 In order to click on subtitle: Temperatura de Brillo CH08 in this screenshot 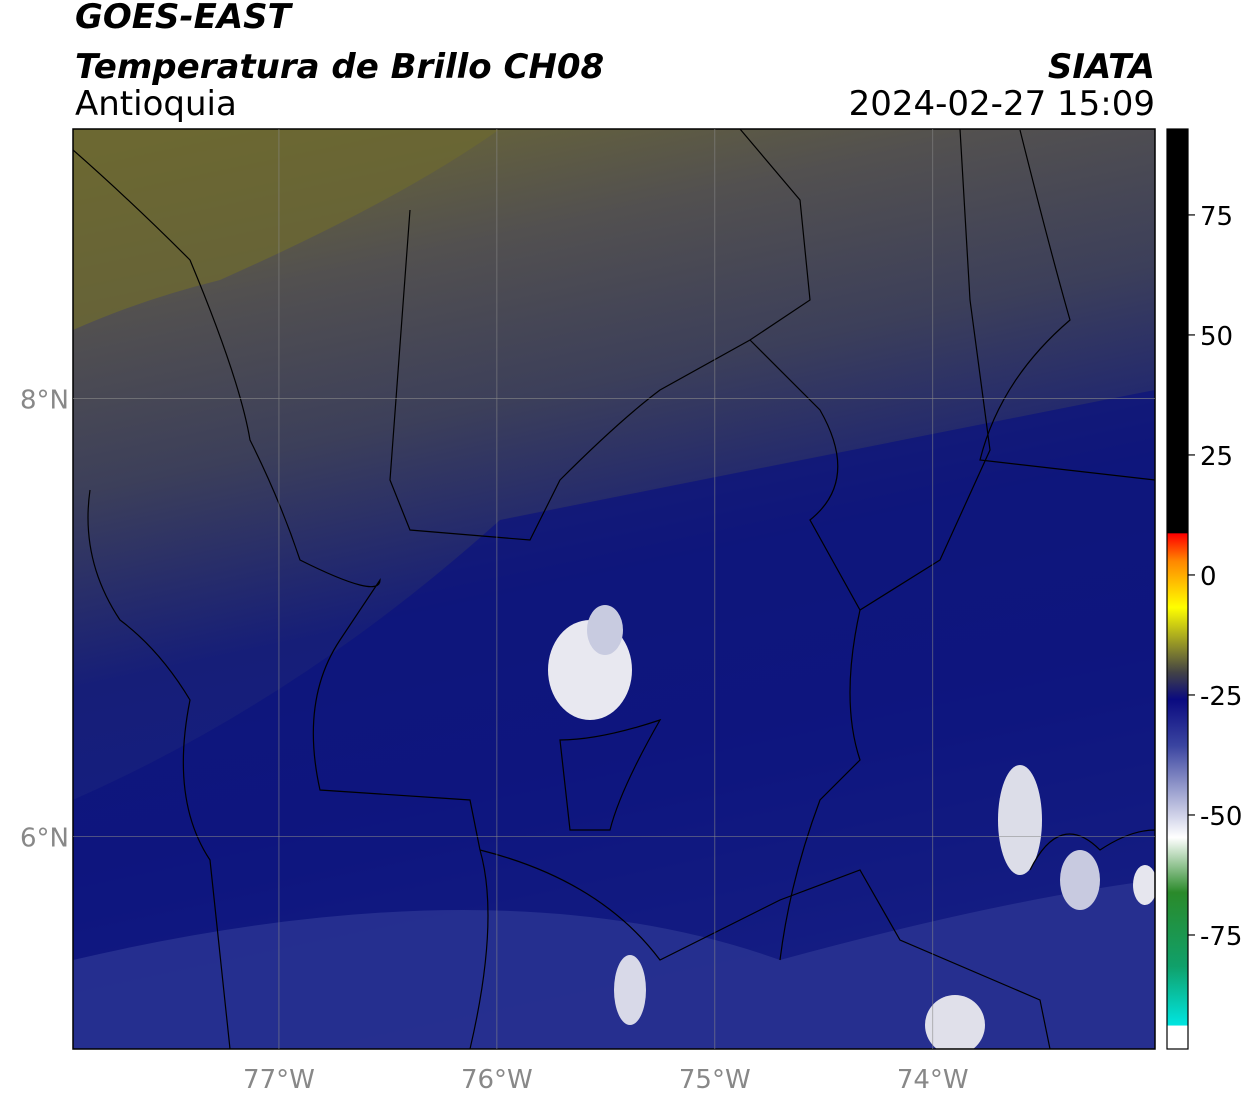, I will do `click(339, 67)`.